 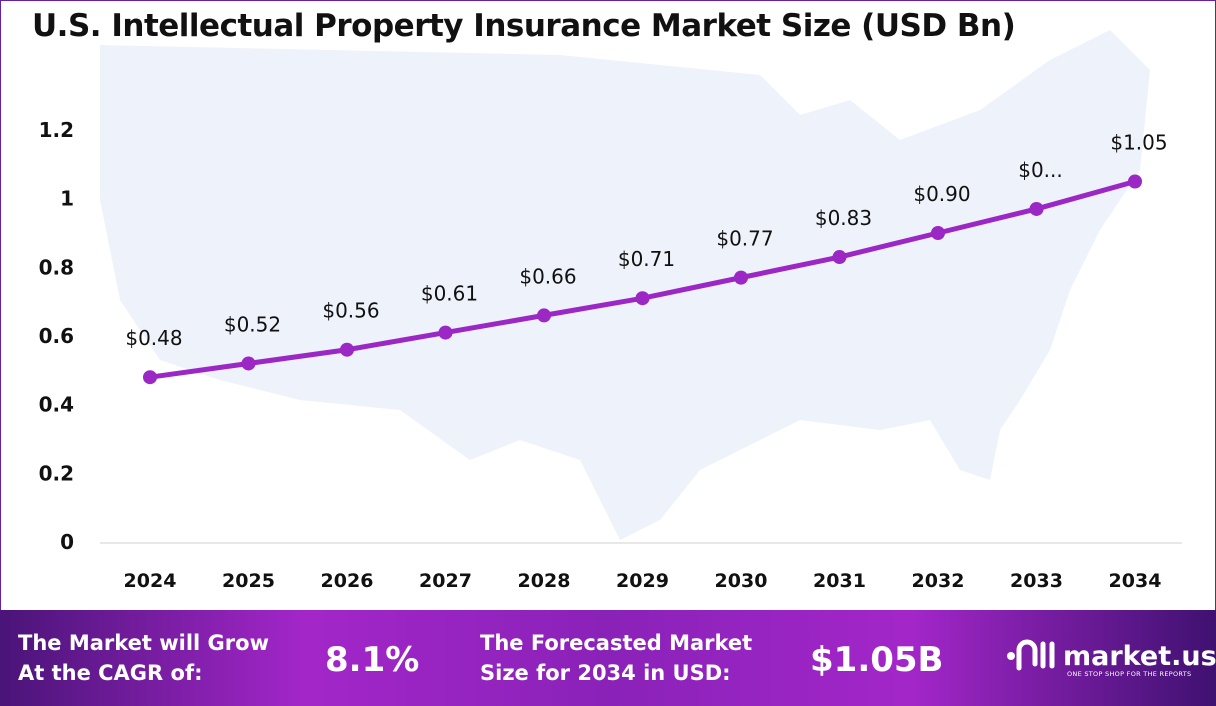 What do you see at coordinates (150, 581) in the screenshot?
I see `x-tick-label: 2024` at bounding box center [150, 581].